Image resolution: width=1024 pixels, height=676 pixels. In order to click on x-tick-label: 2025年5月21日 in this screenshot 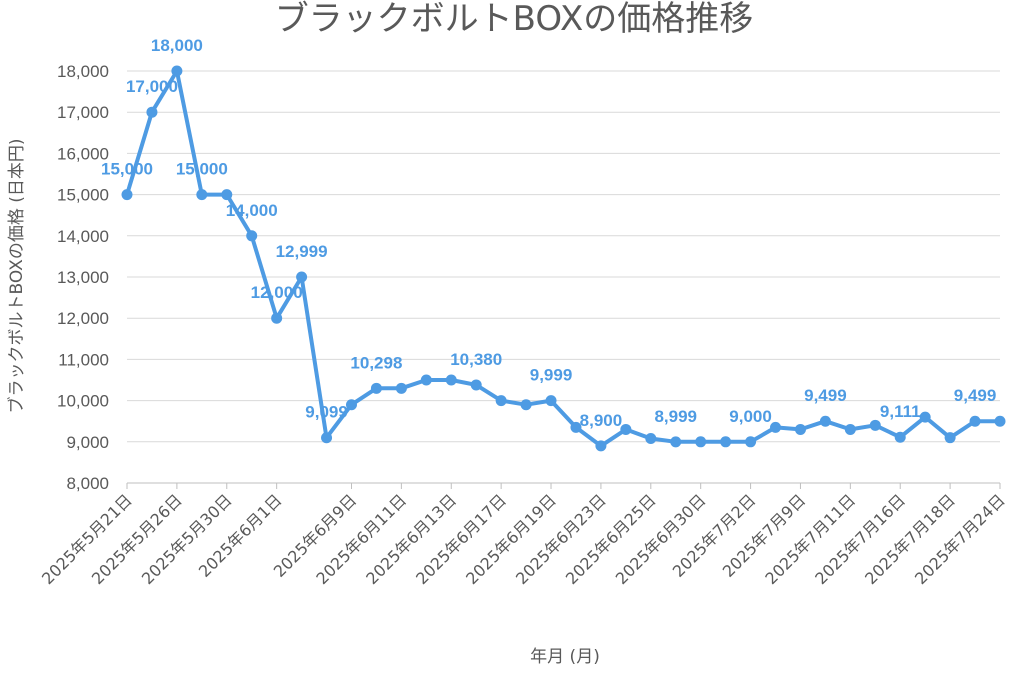, I will do `click(87, 539)`.